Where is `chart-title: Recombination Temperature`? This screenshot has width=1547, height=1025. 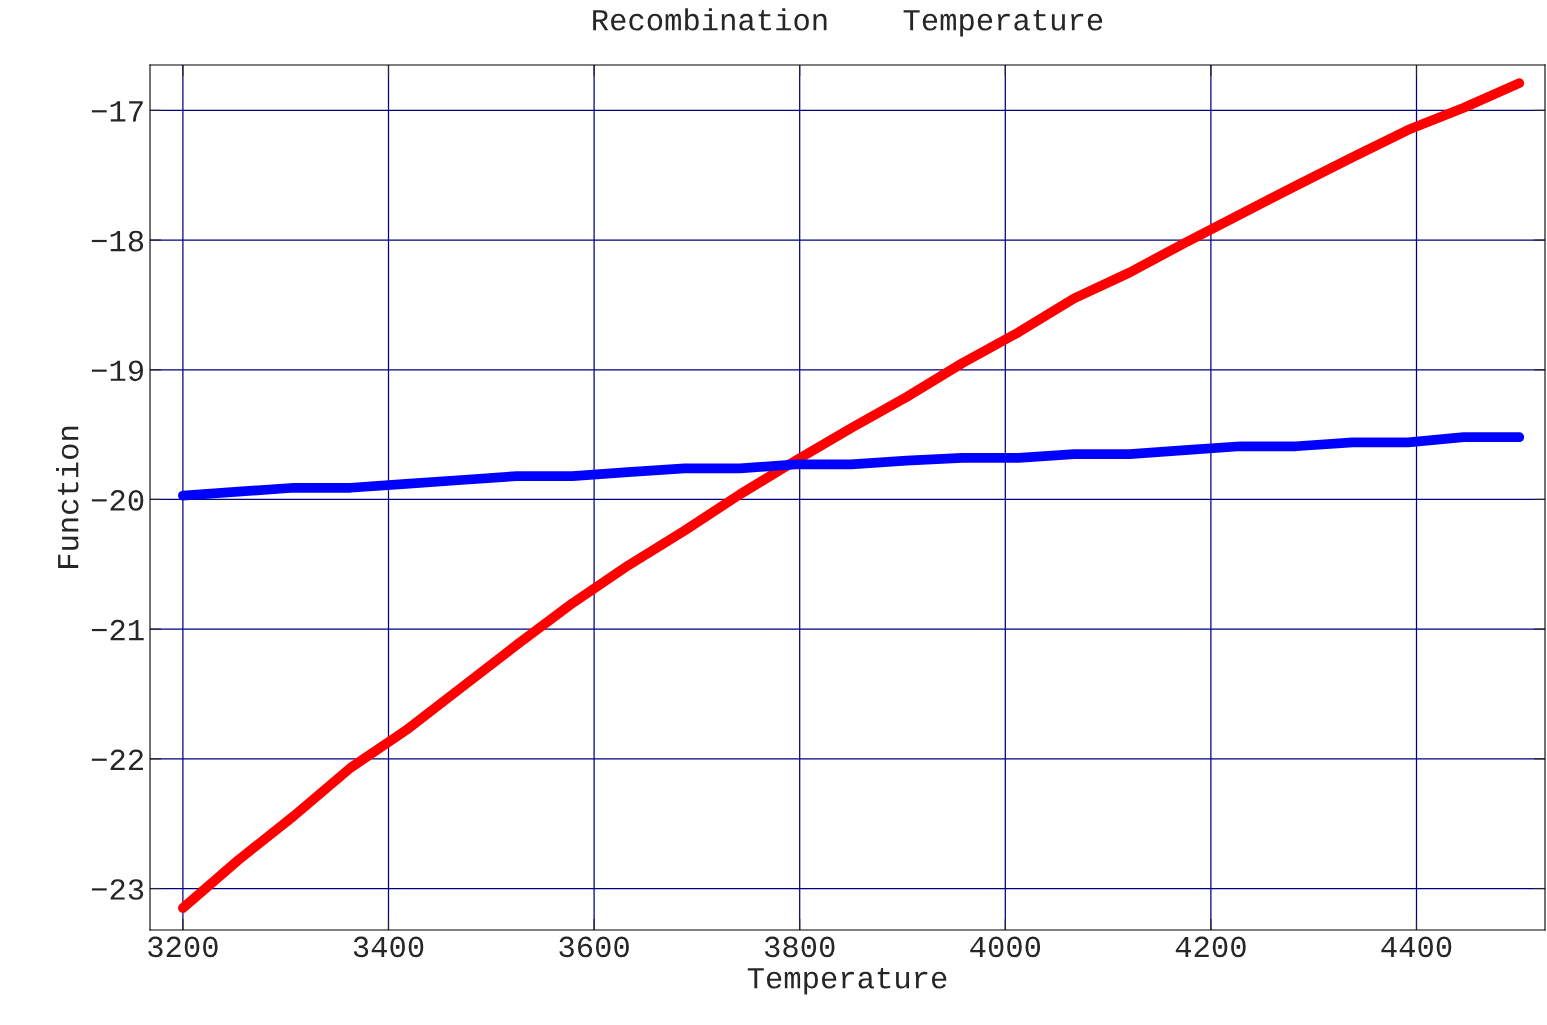
chart-title: Recombination Temperature is located at coordinates (848, 22).